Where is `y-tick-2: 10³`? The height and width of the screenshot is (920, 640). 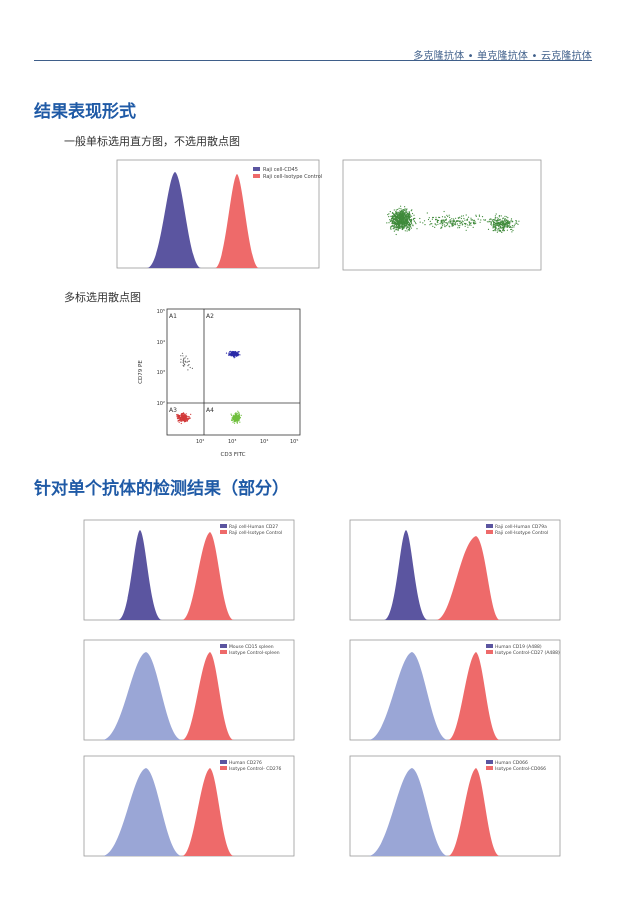 y-tick-2: 10³ is located at coordinates (161, 373).